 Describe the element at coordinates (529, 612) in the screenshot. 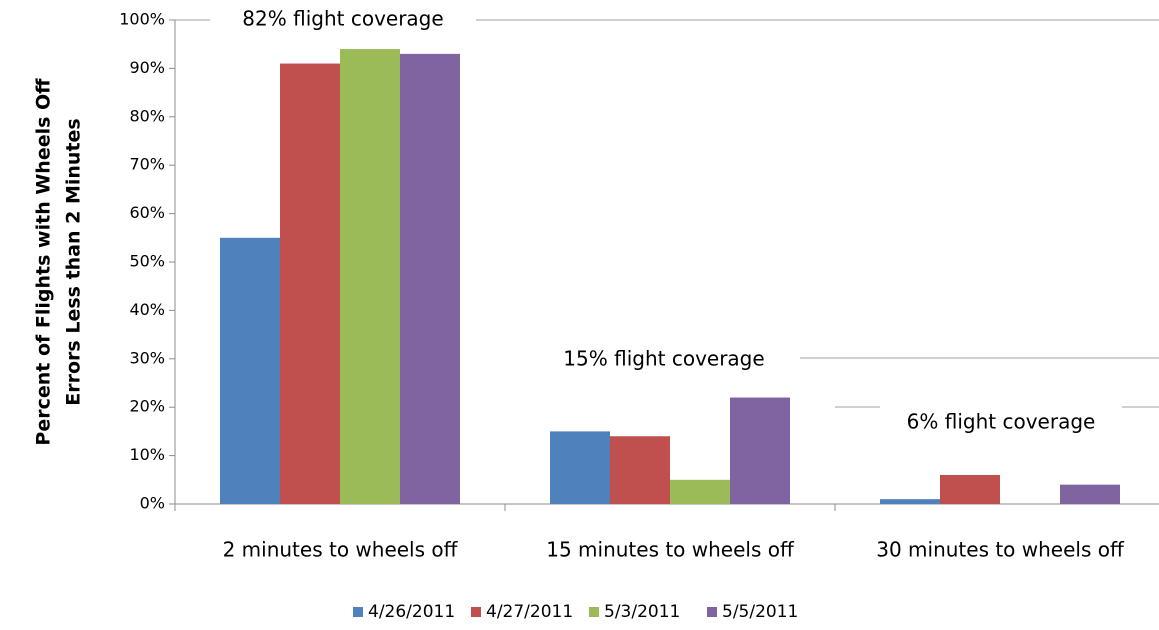

I see `legend-label: 4/27/2011` at that location.